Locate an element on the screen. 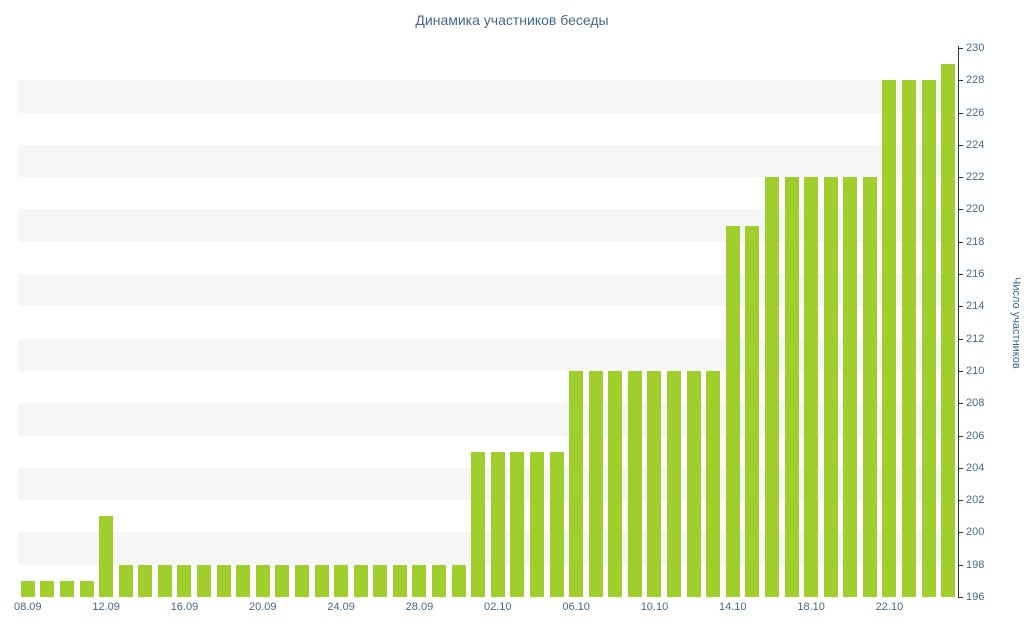  bar-03.10 is located at coordinates (517, 524).